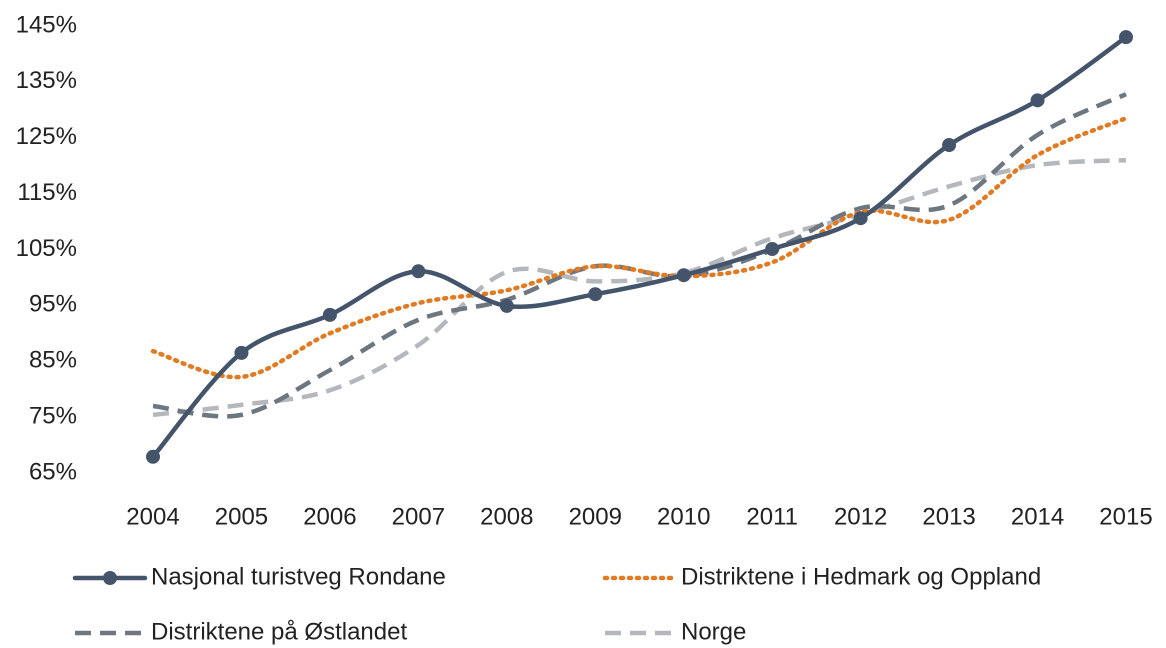 The width and height of the screenshot is (1166, 648). I want to click on legend-marker, so click(110, 578).